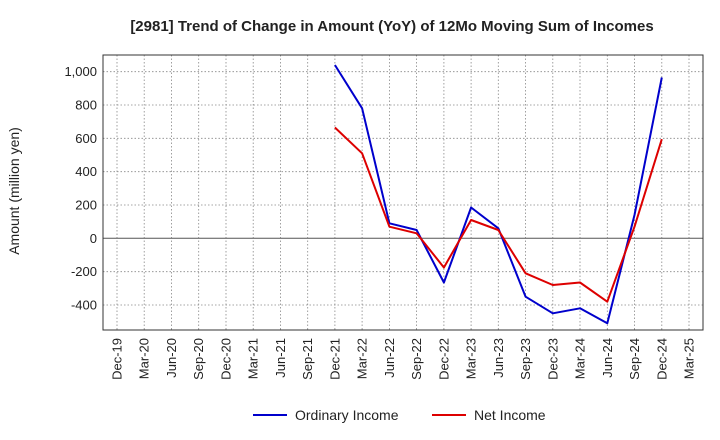  I want to click on x-tick-label: Mar-21, so click(253, 358).